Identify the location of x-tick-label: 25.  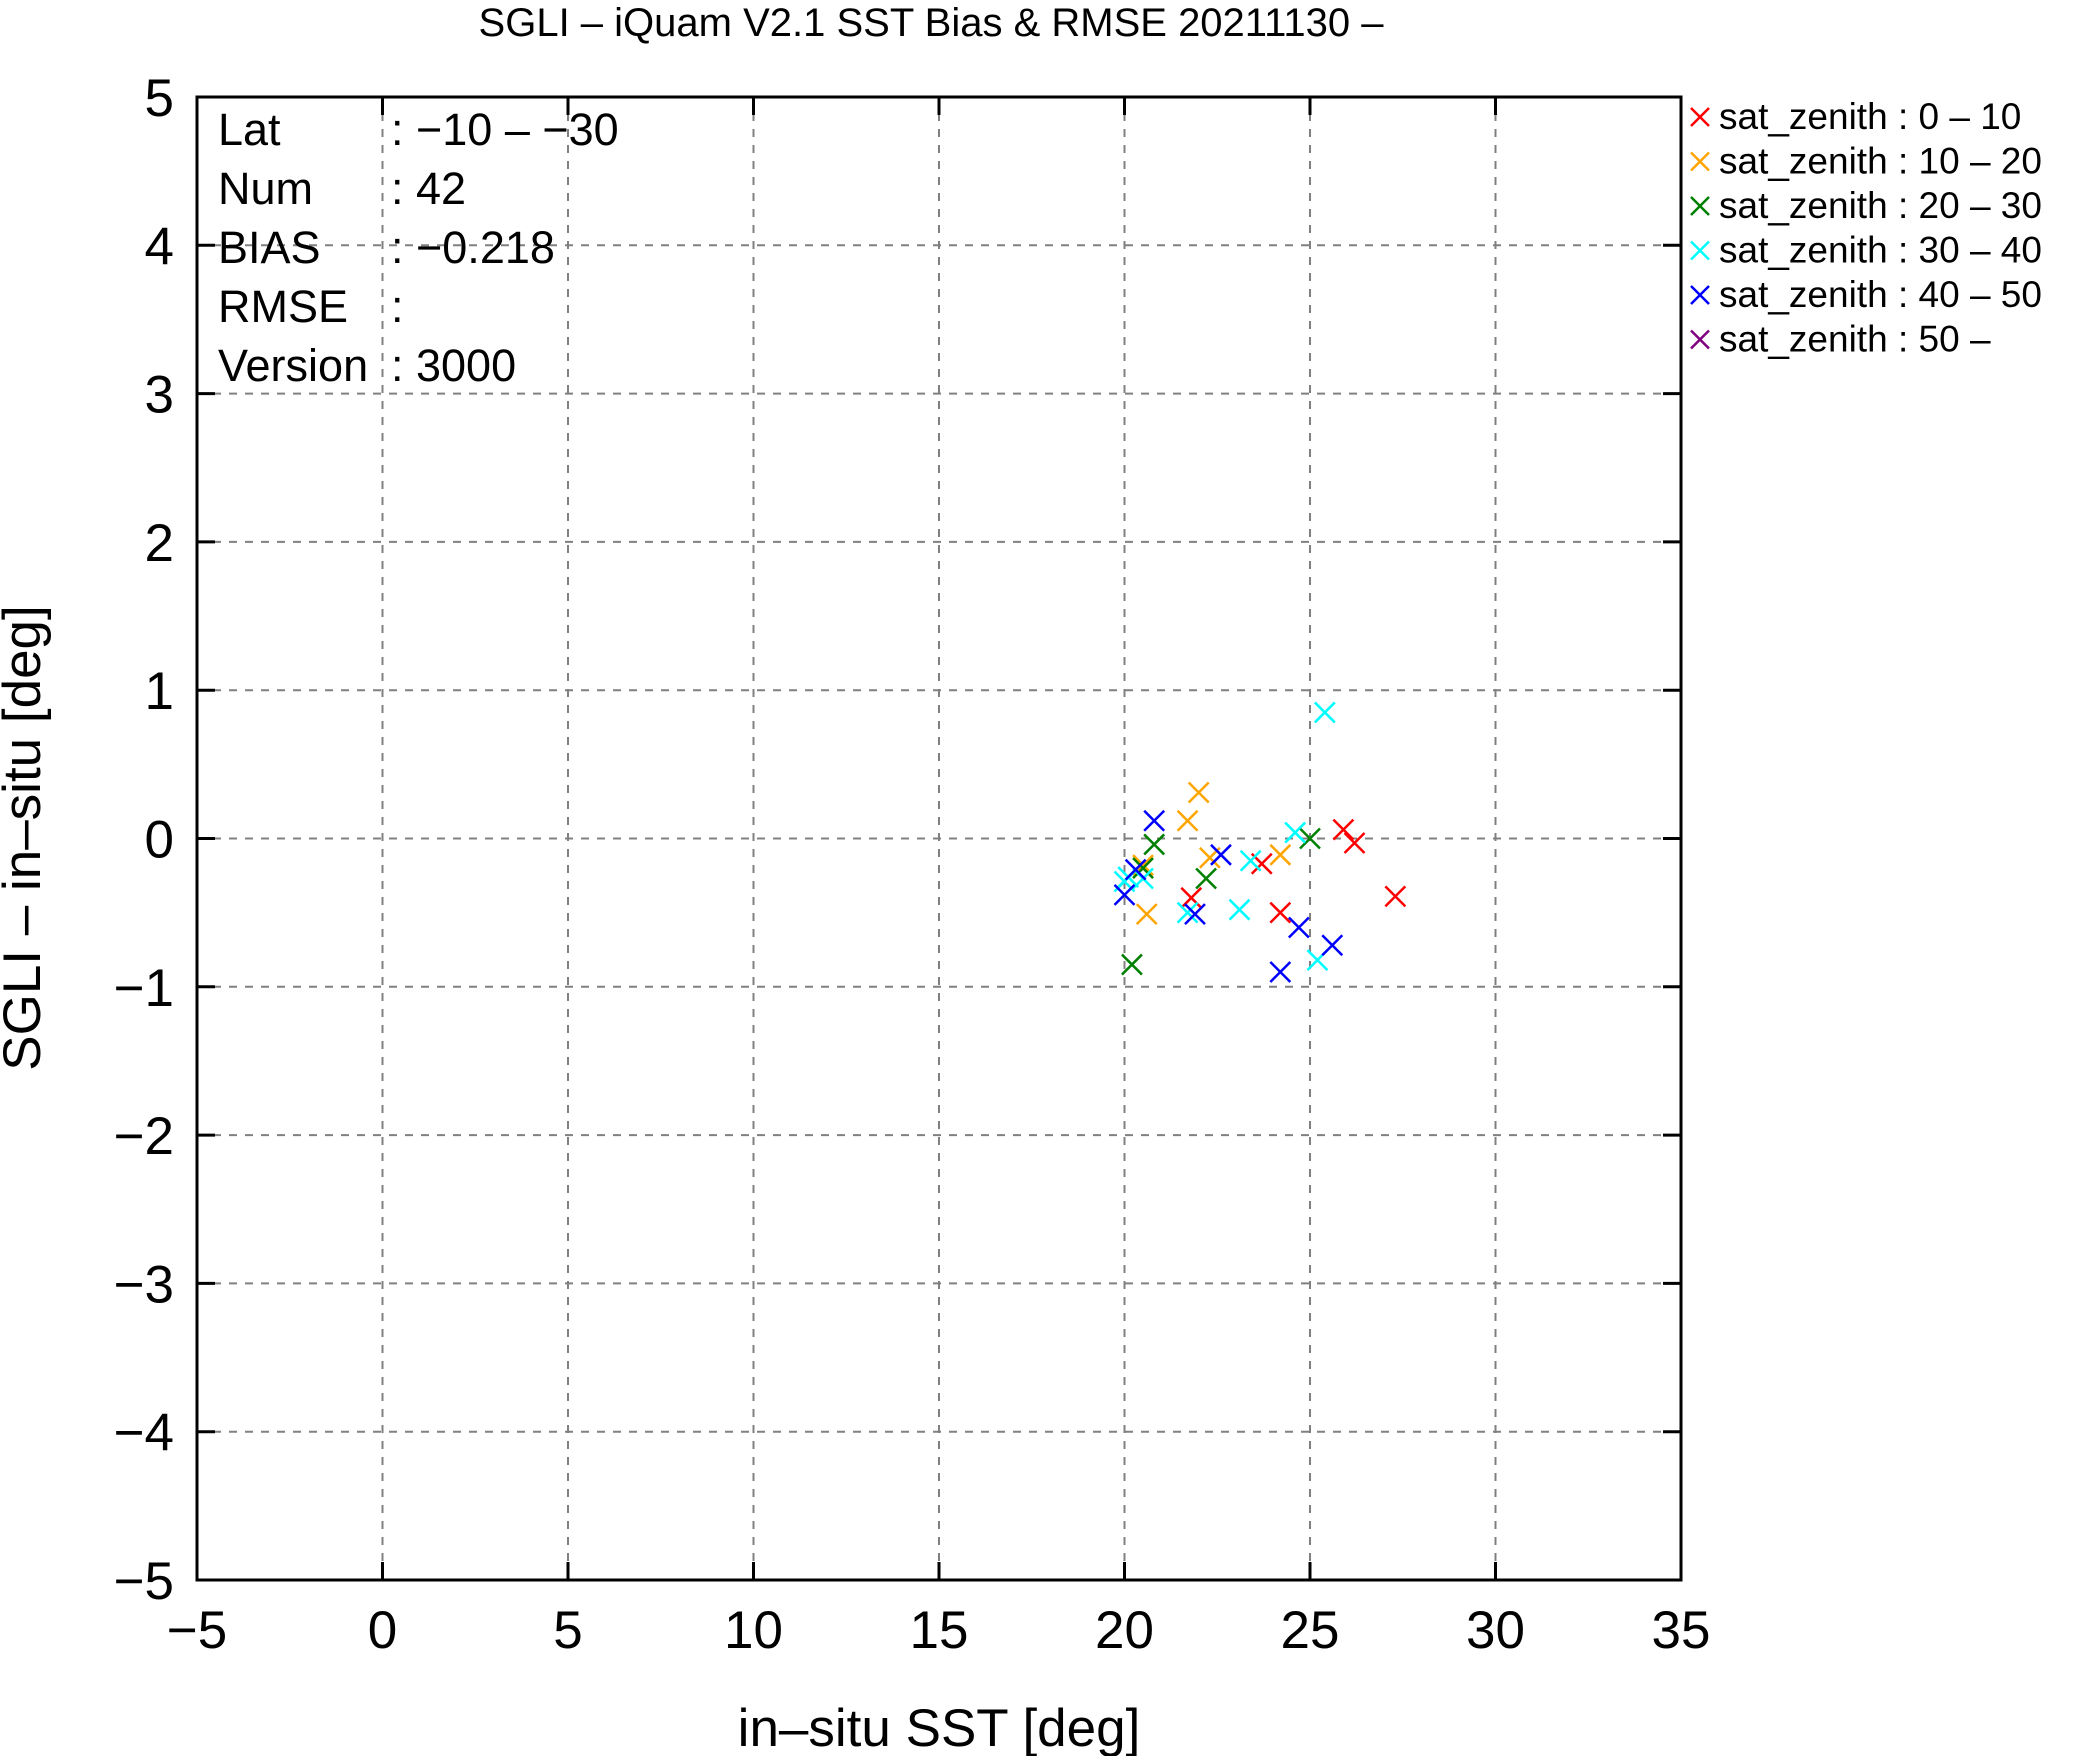
(1310, 1630).